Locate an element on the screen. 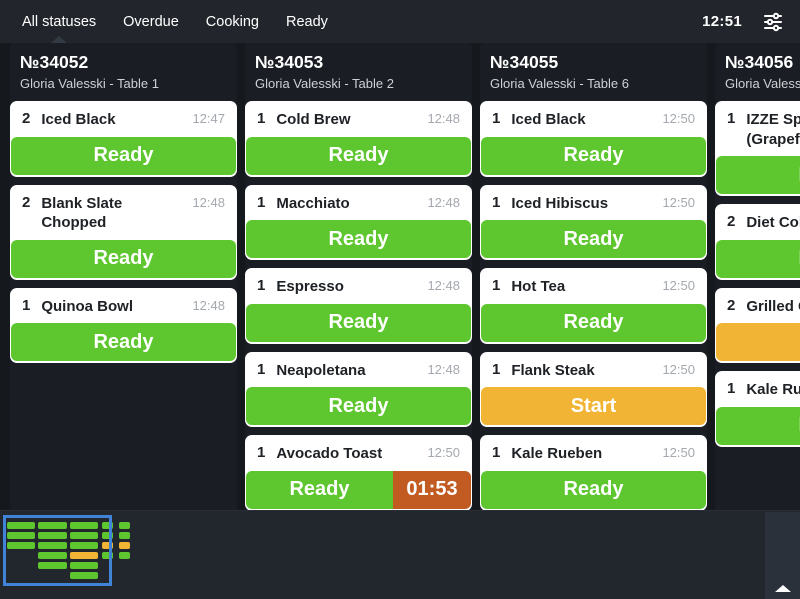 The width and height of the screenshot is (800, 599). ticket-card: 1 IZZE Sparkling (Grapefruit) Ready is located at coordinates (757, 148).